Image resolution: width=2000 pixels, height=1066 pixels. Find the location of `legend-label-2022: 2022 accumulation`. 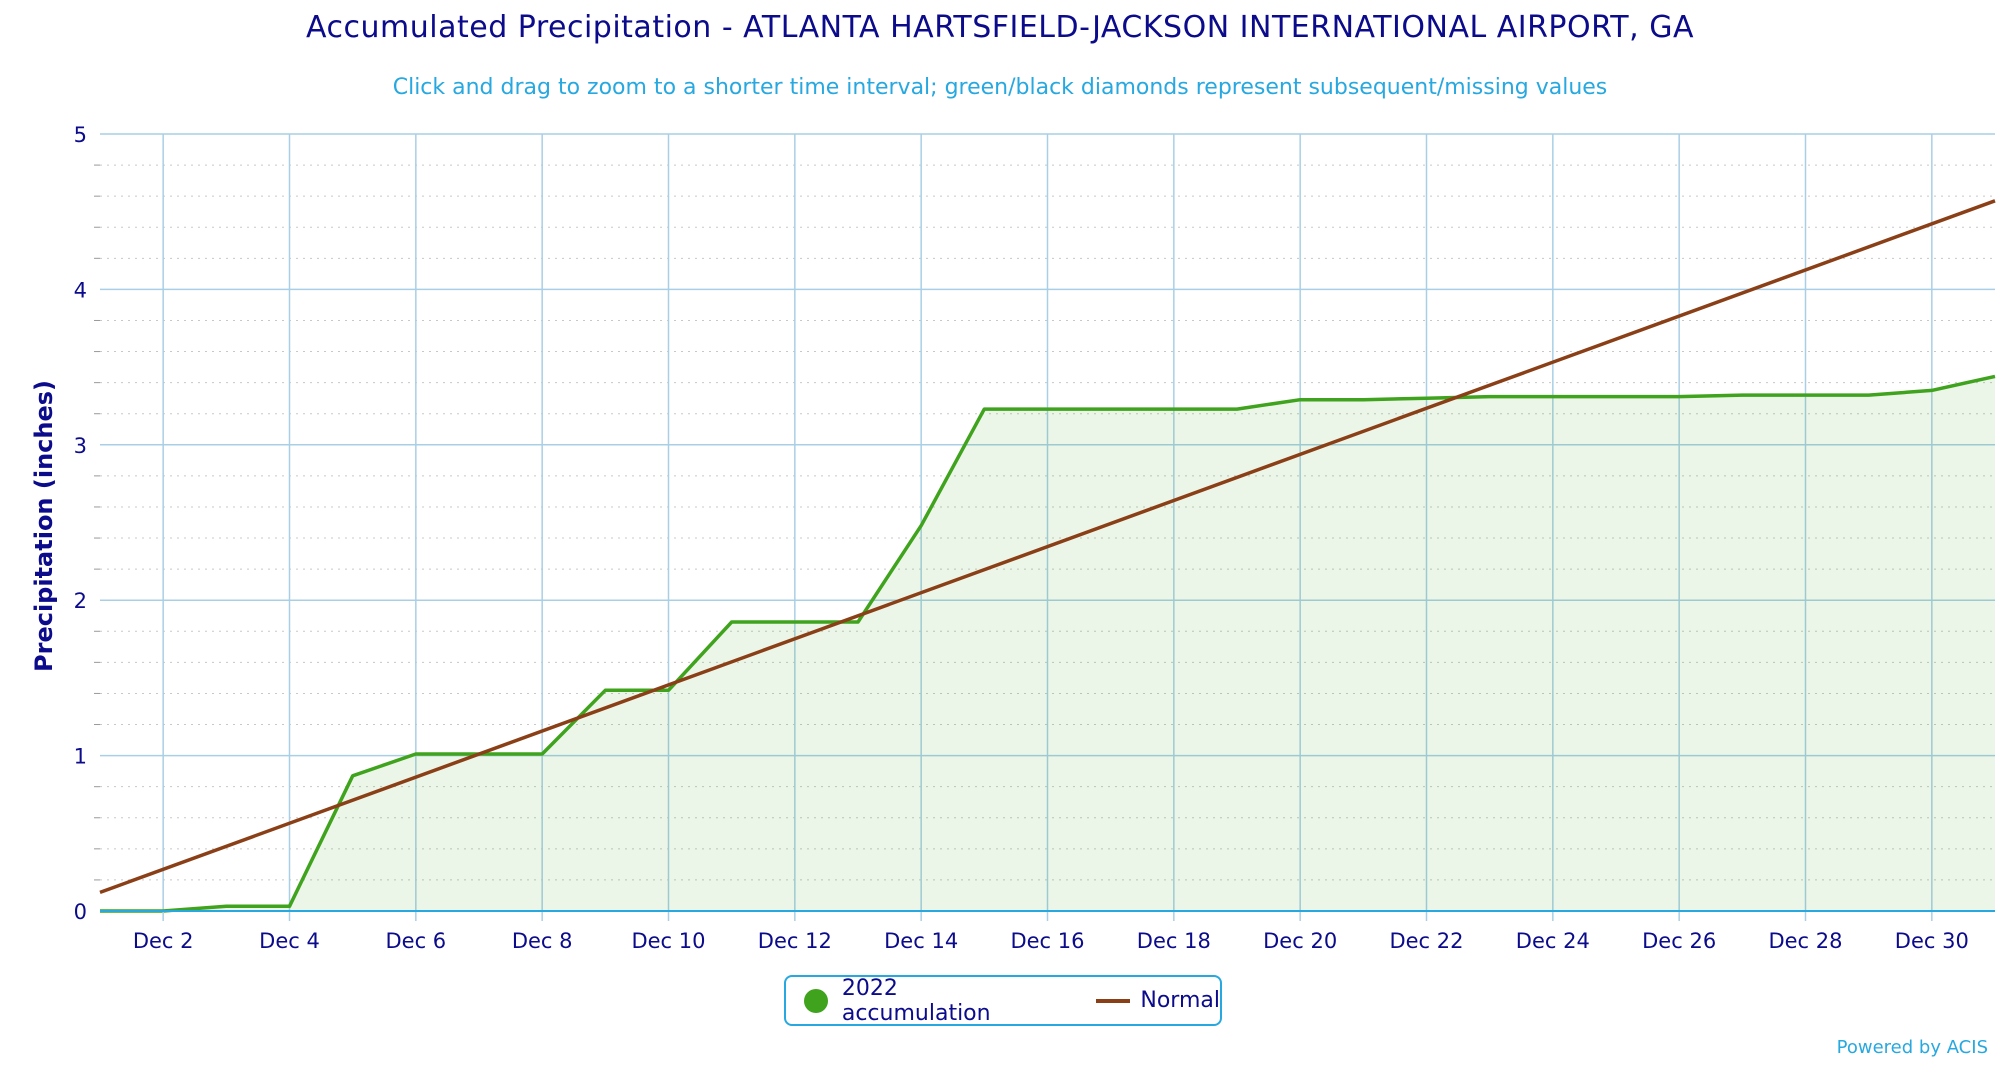

legend-label-2022: 2022 accumulation is located at coordinates (916, 1000).